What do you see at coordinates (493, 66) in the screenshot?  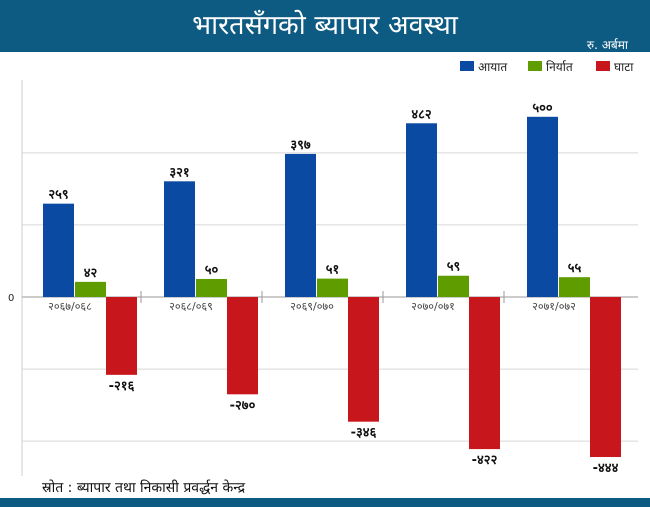 I see `legend-label-import: आयात` at bounding box center [493, 66].